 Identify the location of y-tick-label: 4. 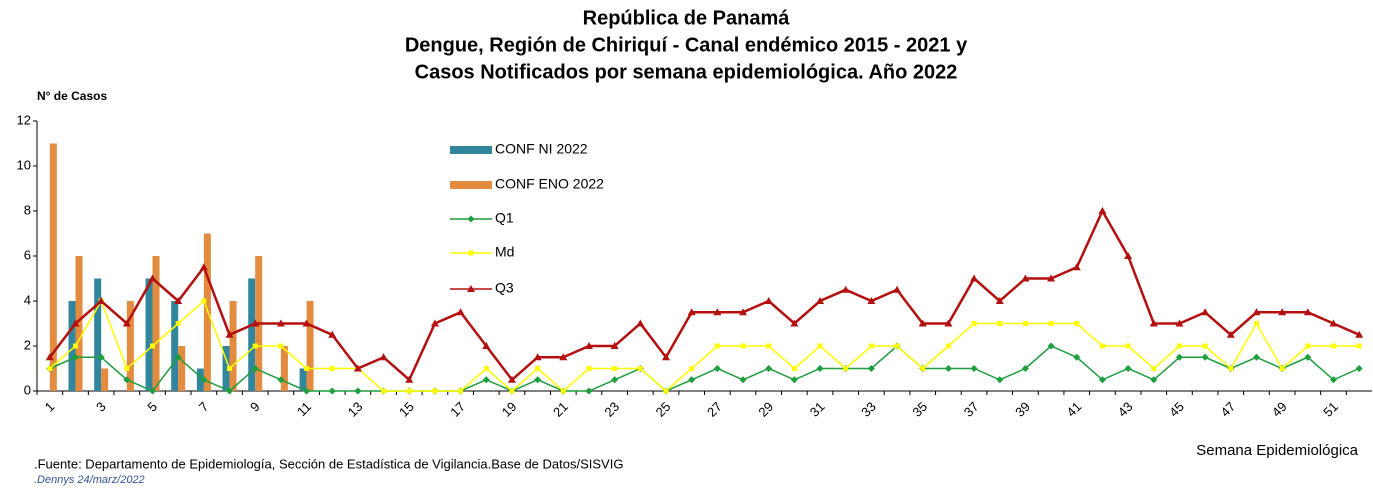
(27, 299).